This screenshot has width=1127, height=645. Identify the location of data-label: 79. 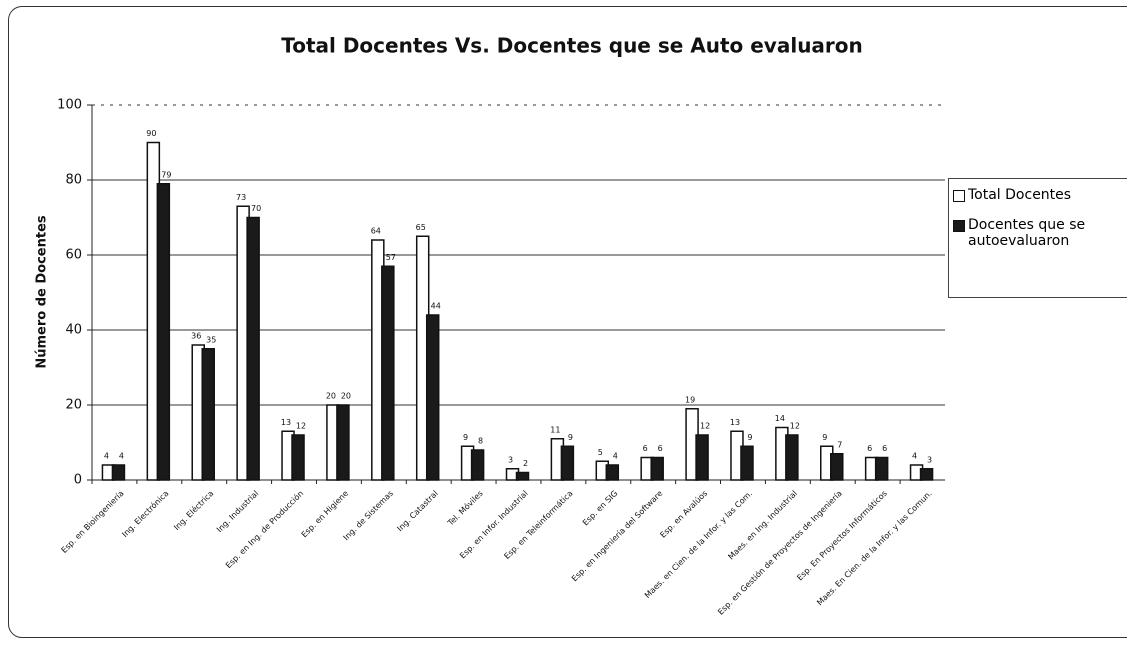
(166, 174).